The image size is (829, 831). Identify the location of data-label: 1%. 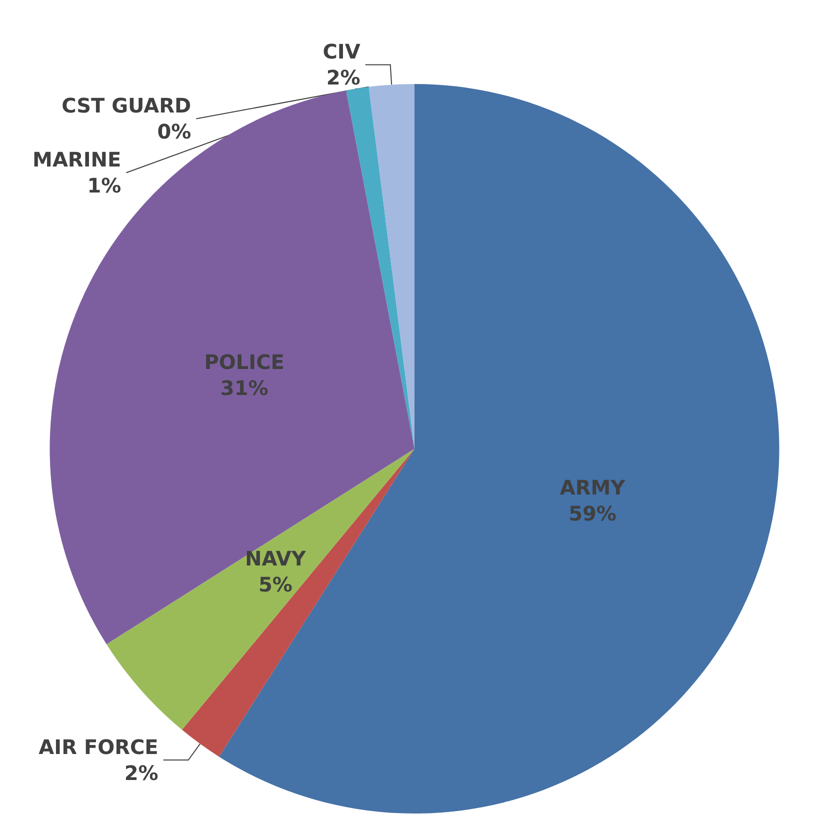
(104, 186).